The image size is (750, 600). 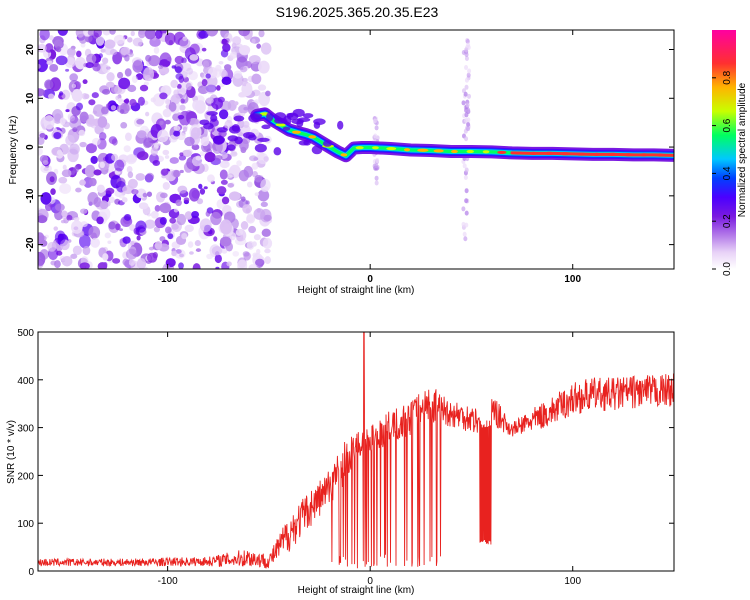 What do you see at coordinates (572, 581) in the screenshot?
I see `snr-x-tick-label: 100` at bounding box center [572, 581].